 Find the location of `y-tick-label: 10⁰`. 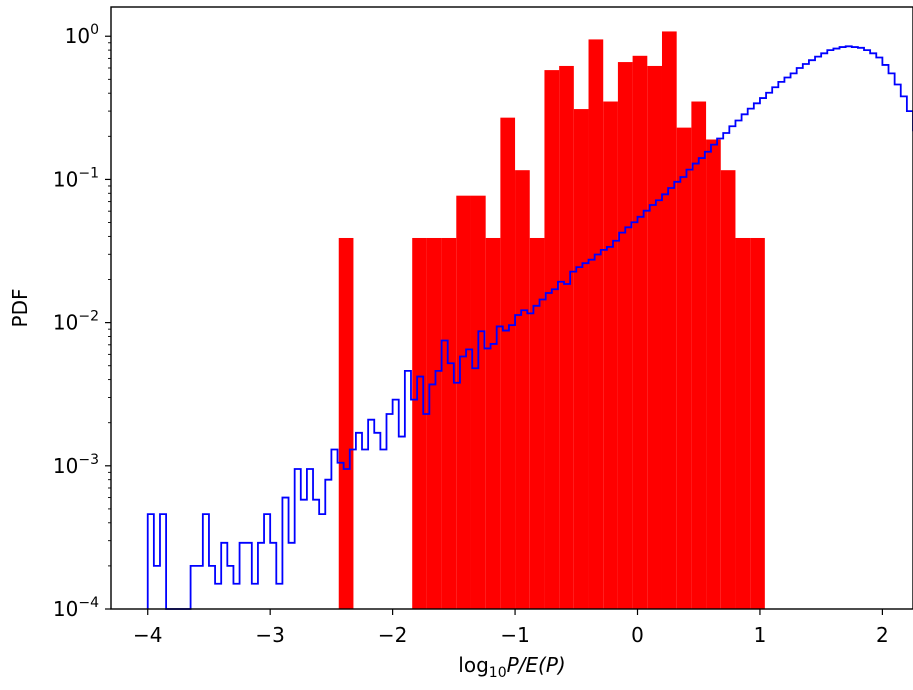

y-tick-label: 10⁰ is located at coordinates (82, 35).